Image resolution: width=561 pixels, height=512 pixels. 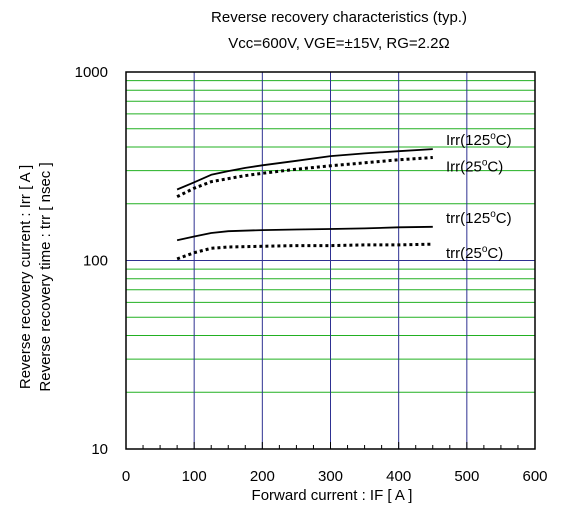 I want to click on y-axis-ticks: 10 100 1000, so click(x=91, y=261).